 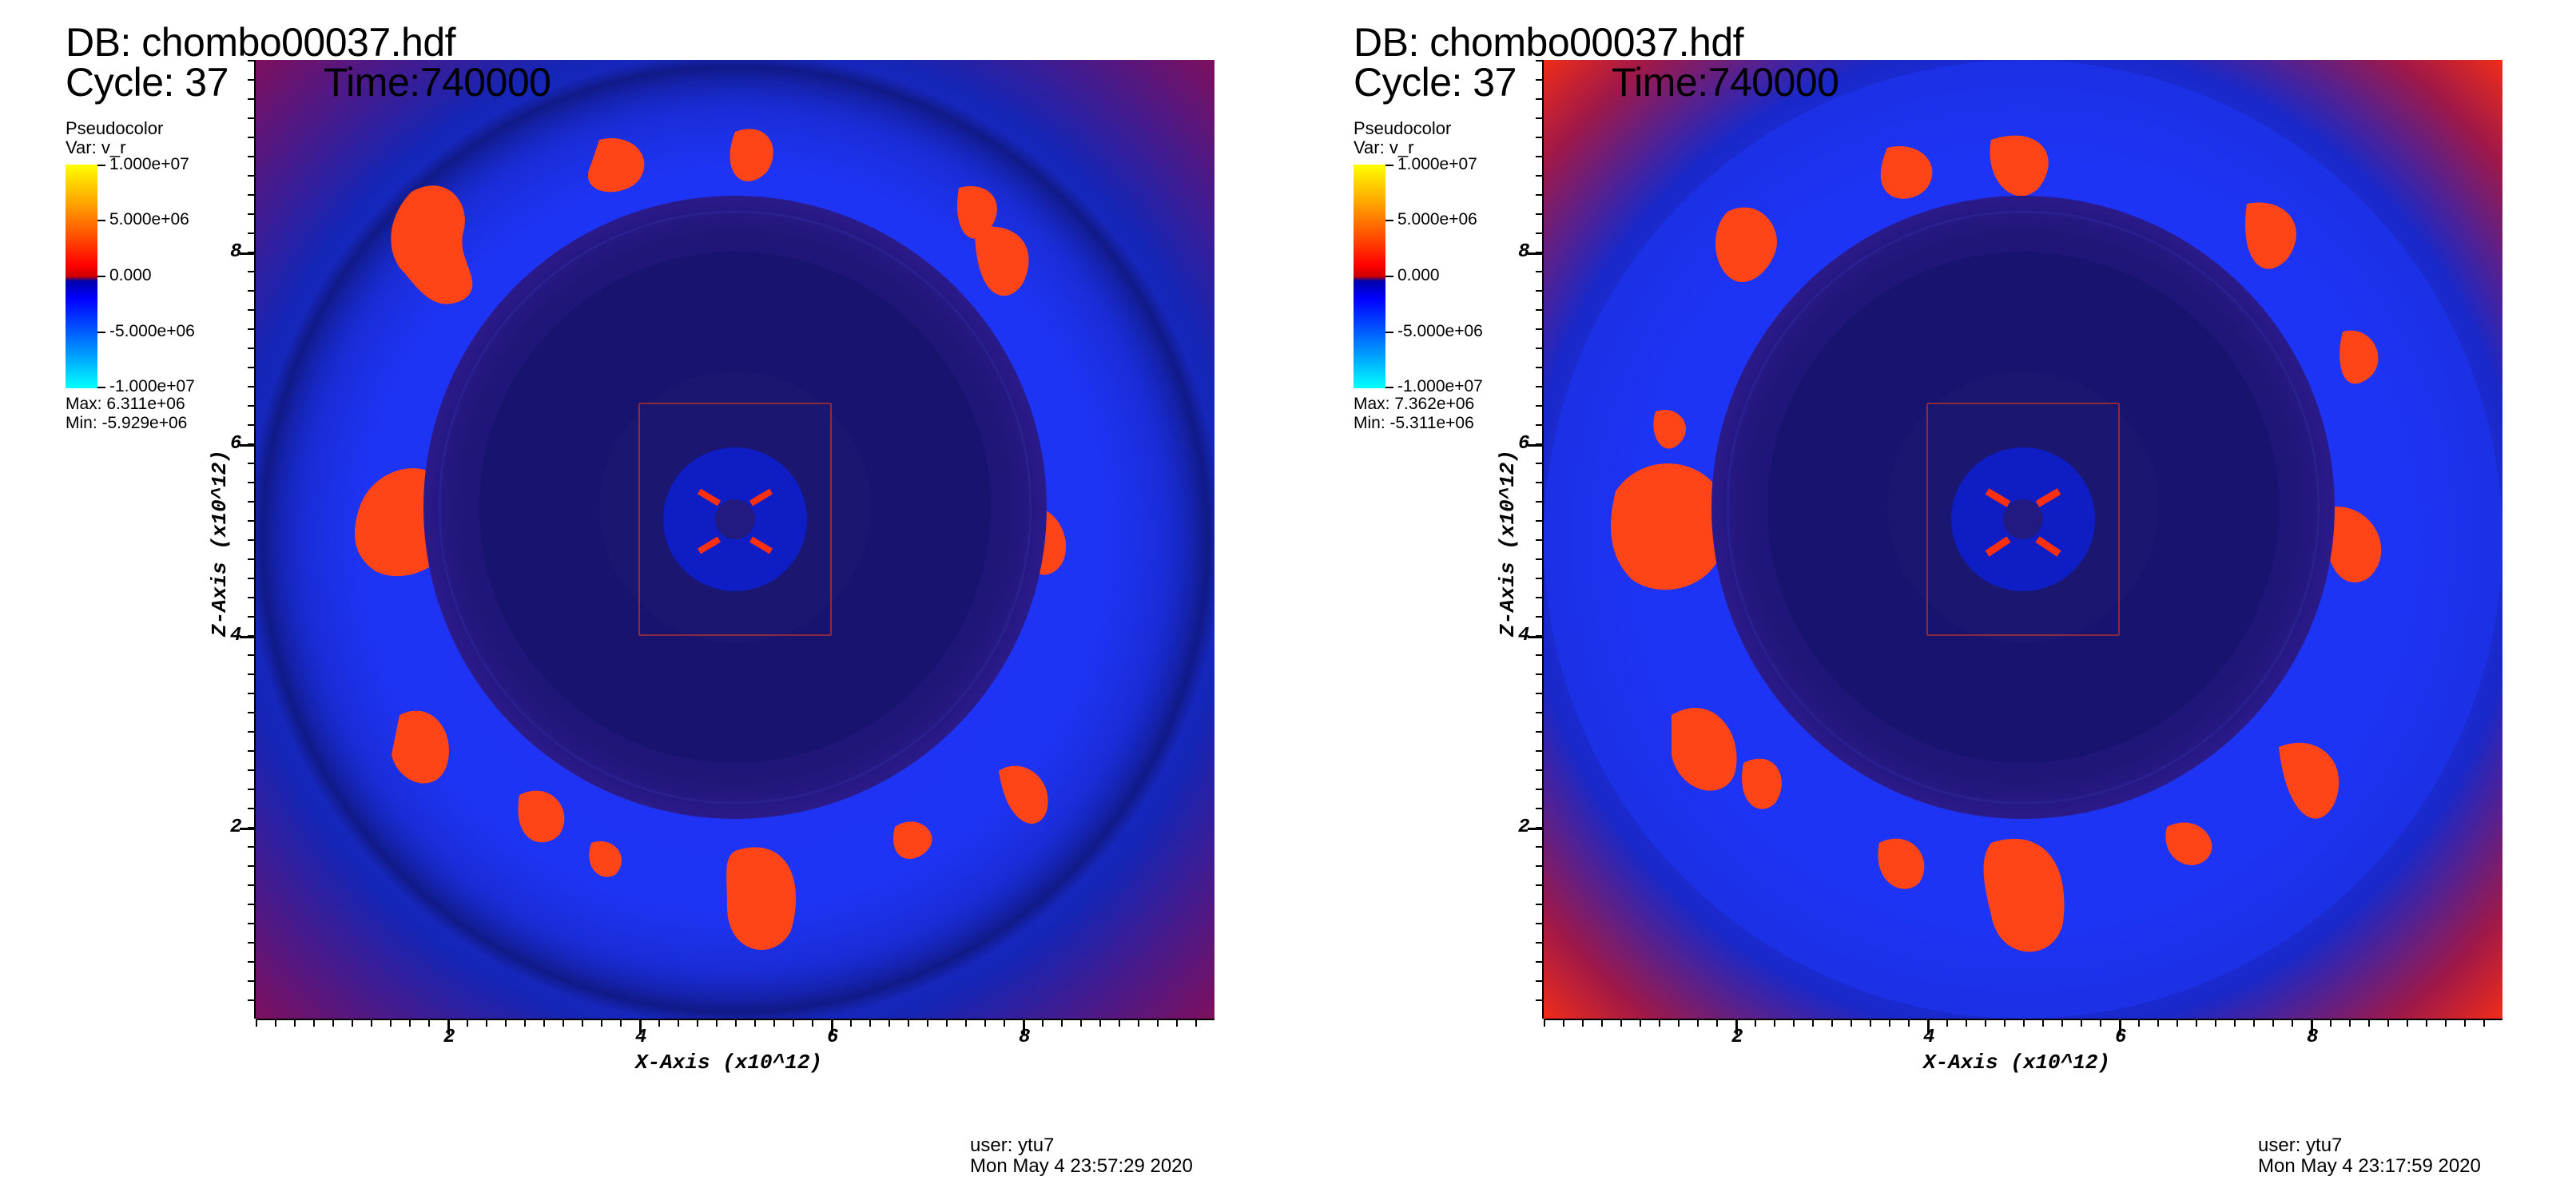 What do you see at coordinates (1524, 827) in the screenshot?
I see `y-tick-label: 2` at bounding box center [1524, 827].